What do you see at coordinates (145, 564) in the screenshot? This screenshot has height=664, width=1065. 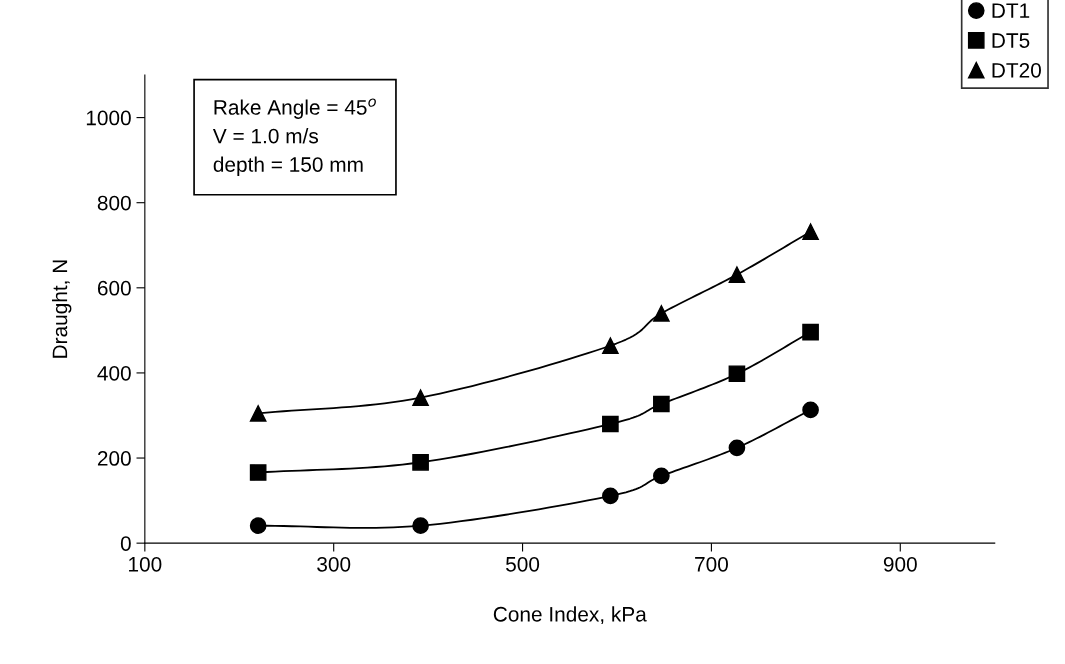 I see `x-tick-label: 100` at bounding box center [145, 564].